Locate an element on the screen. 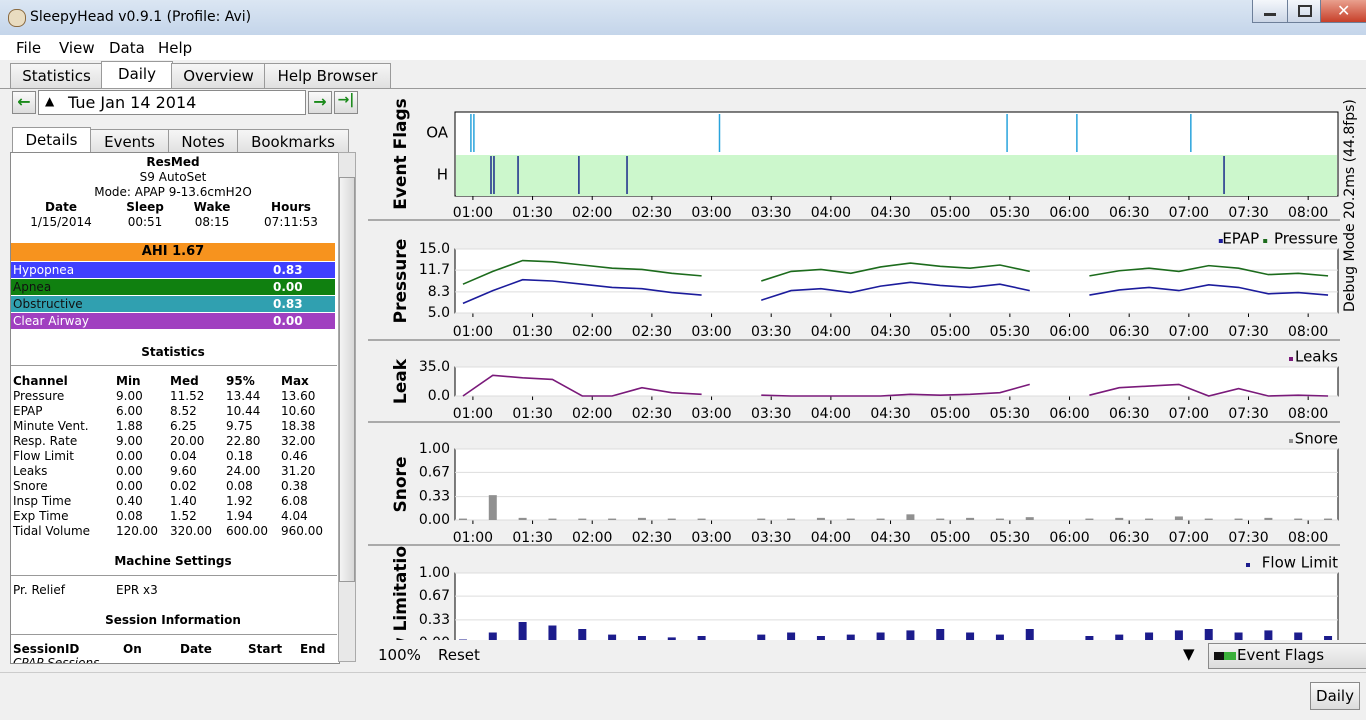  stats-cell: 10.60 is located at coordinates (298, 411).